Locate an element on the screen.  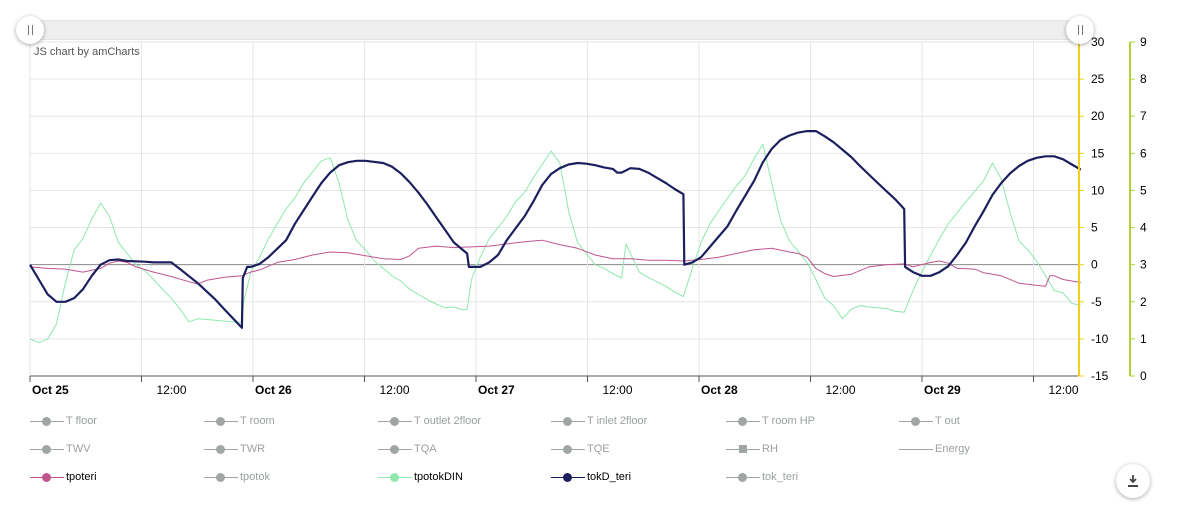
legend-item-twv: TWV is located at coordinates (60, 449).